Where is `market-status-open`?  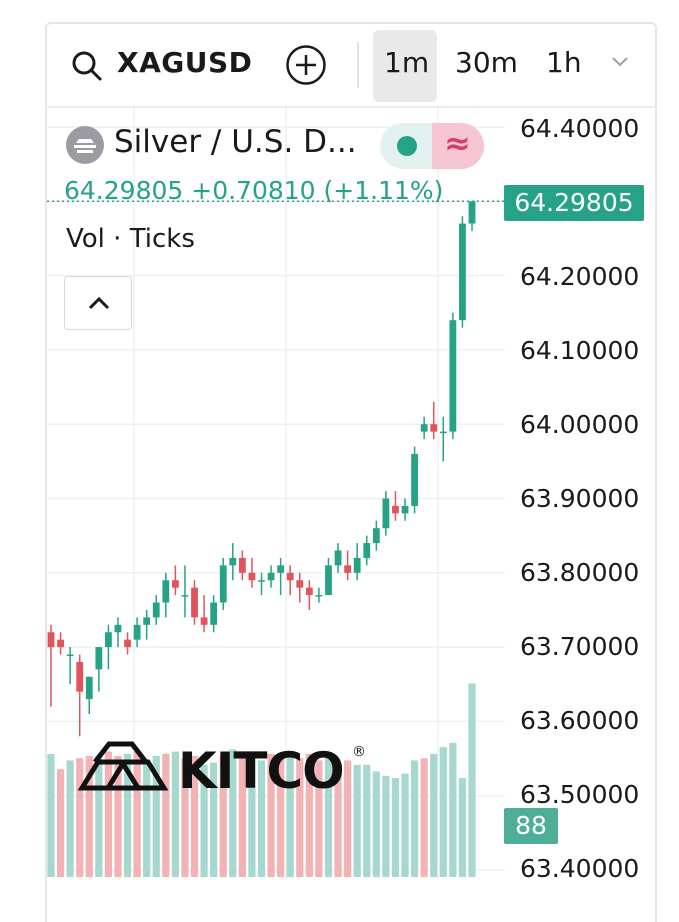 market-status-open is located at coordinates (406, 146).